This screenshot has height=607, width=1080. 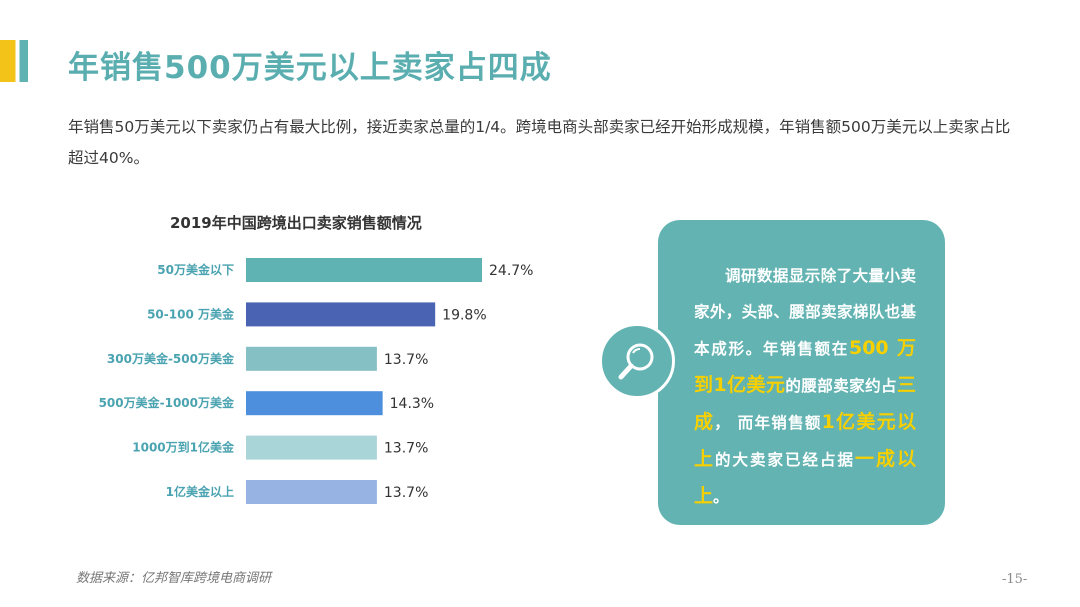 I want to click on note-highlight: 1亿美元以上, so click(x=805, y=440).